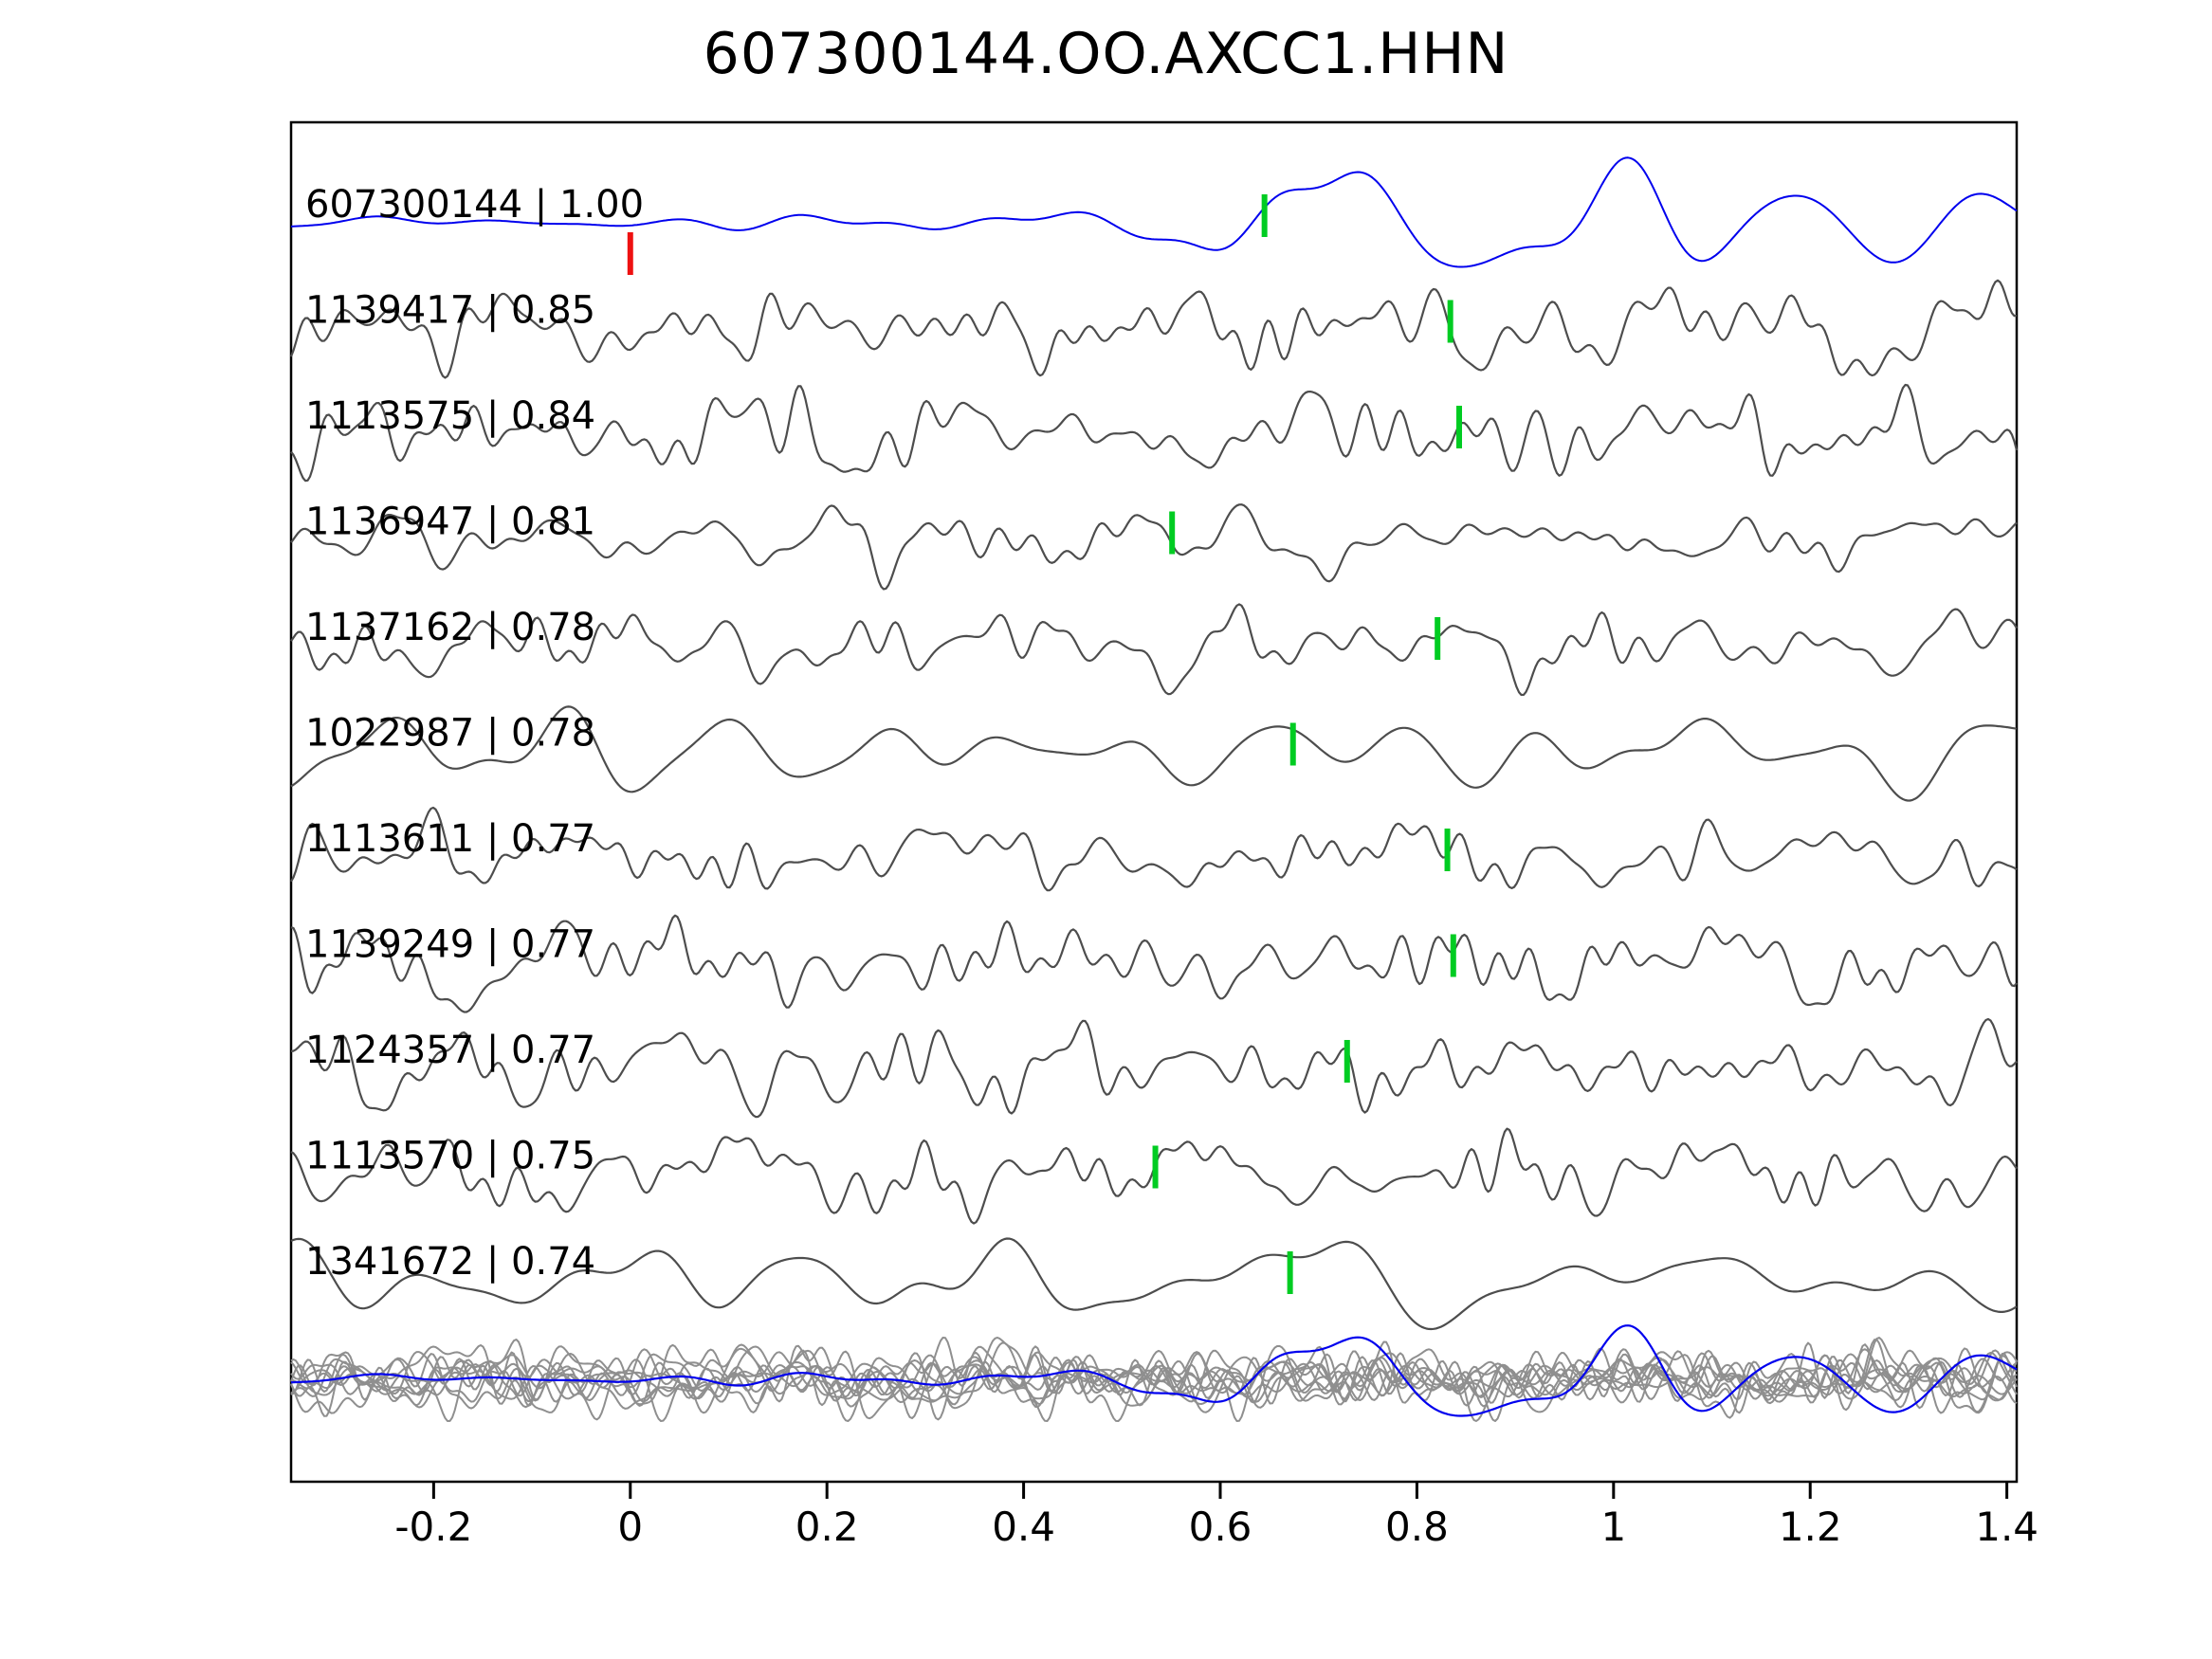 The width and height of the screenshot is (2212, 1659). What do you see at coordinates (433, 1527) in the screenshot?
I see `x-tick-label: -0.2` at bounding box center [433, 1527].